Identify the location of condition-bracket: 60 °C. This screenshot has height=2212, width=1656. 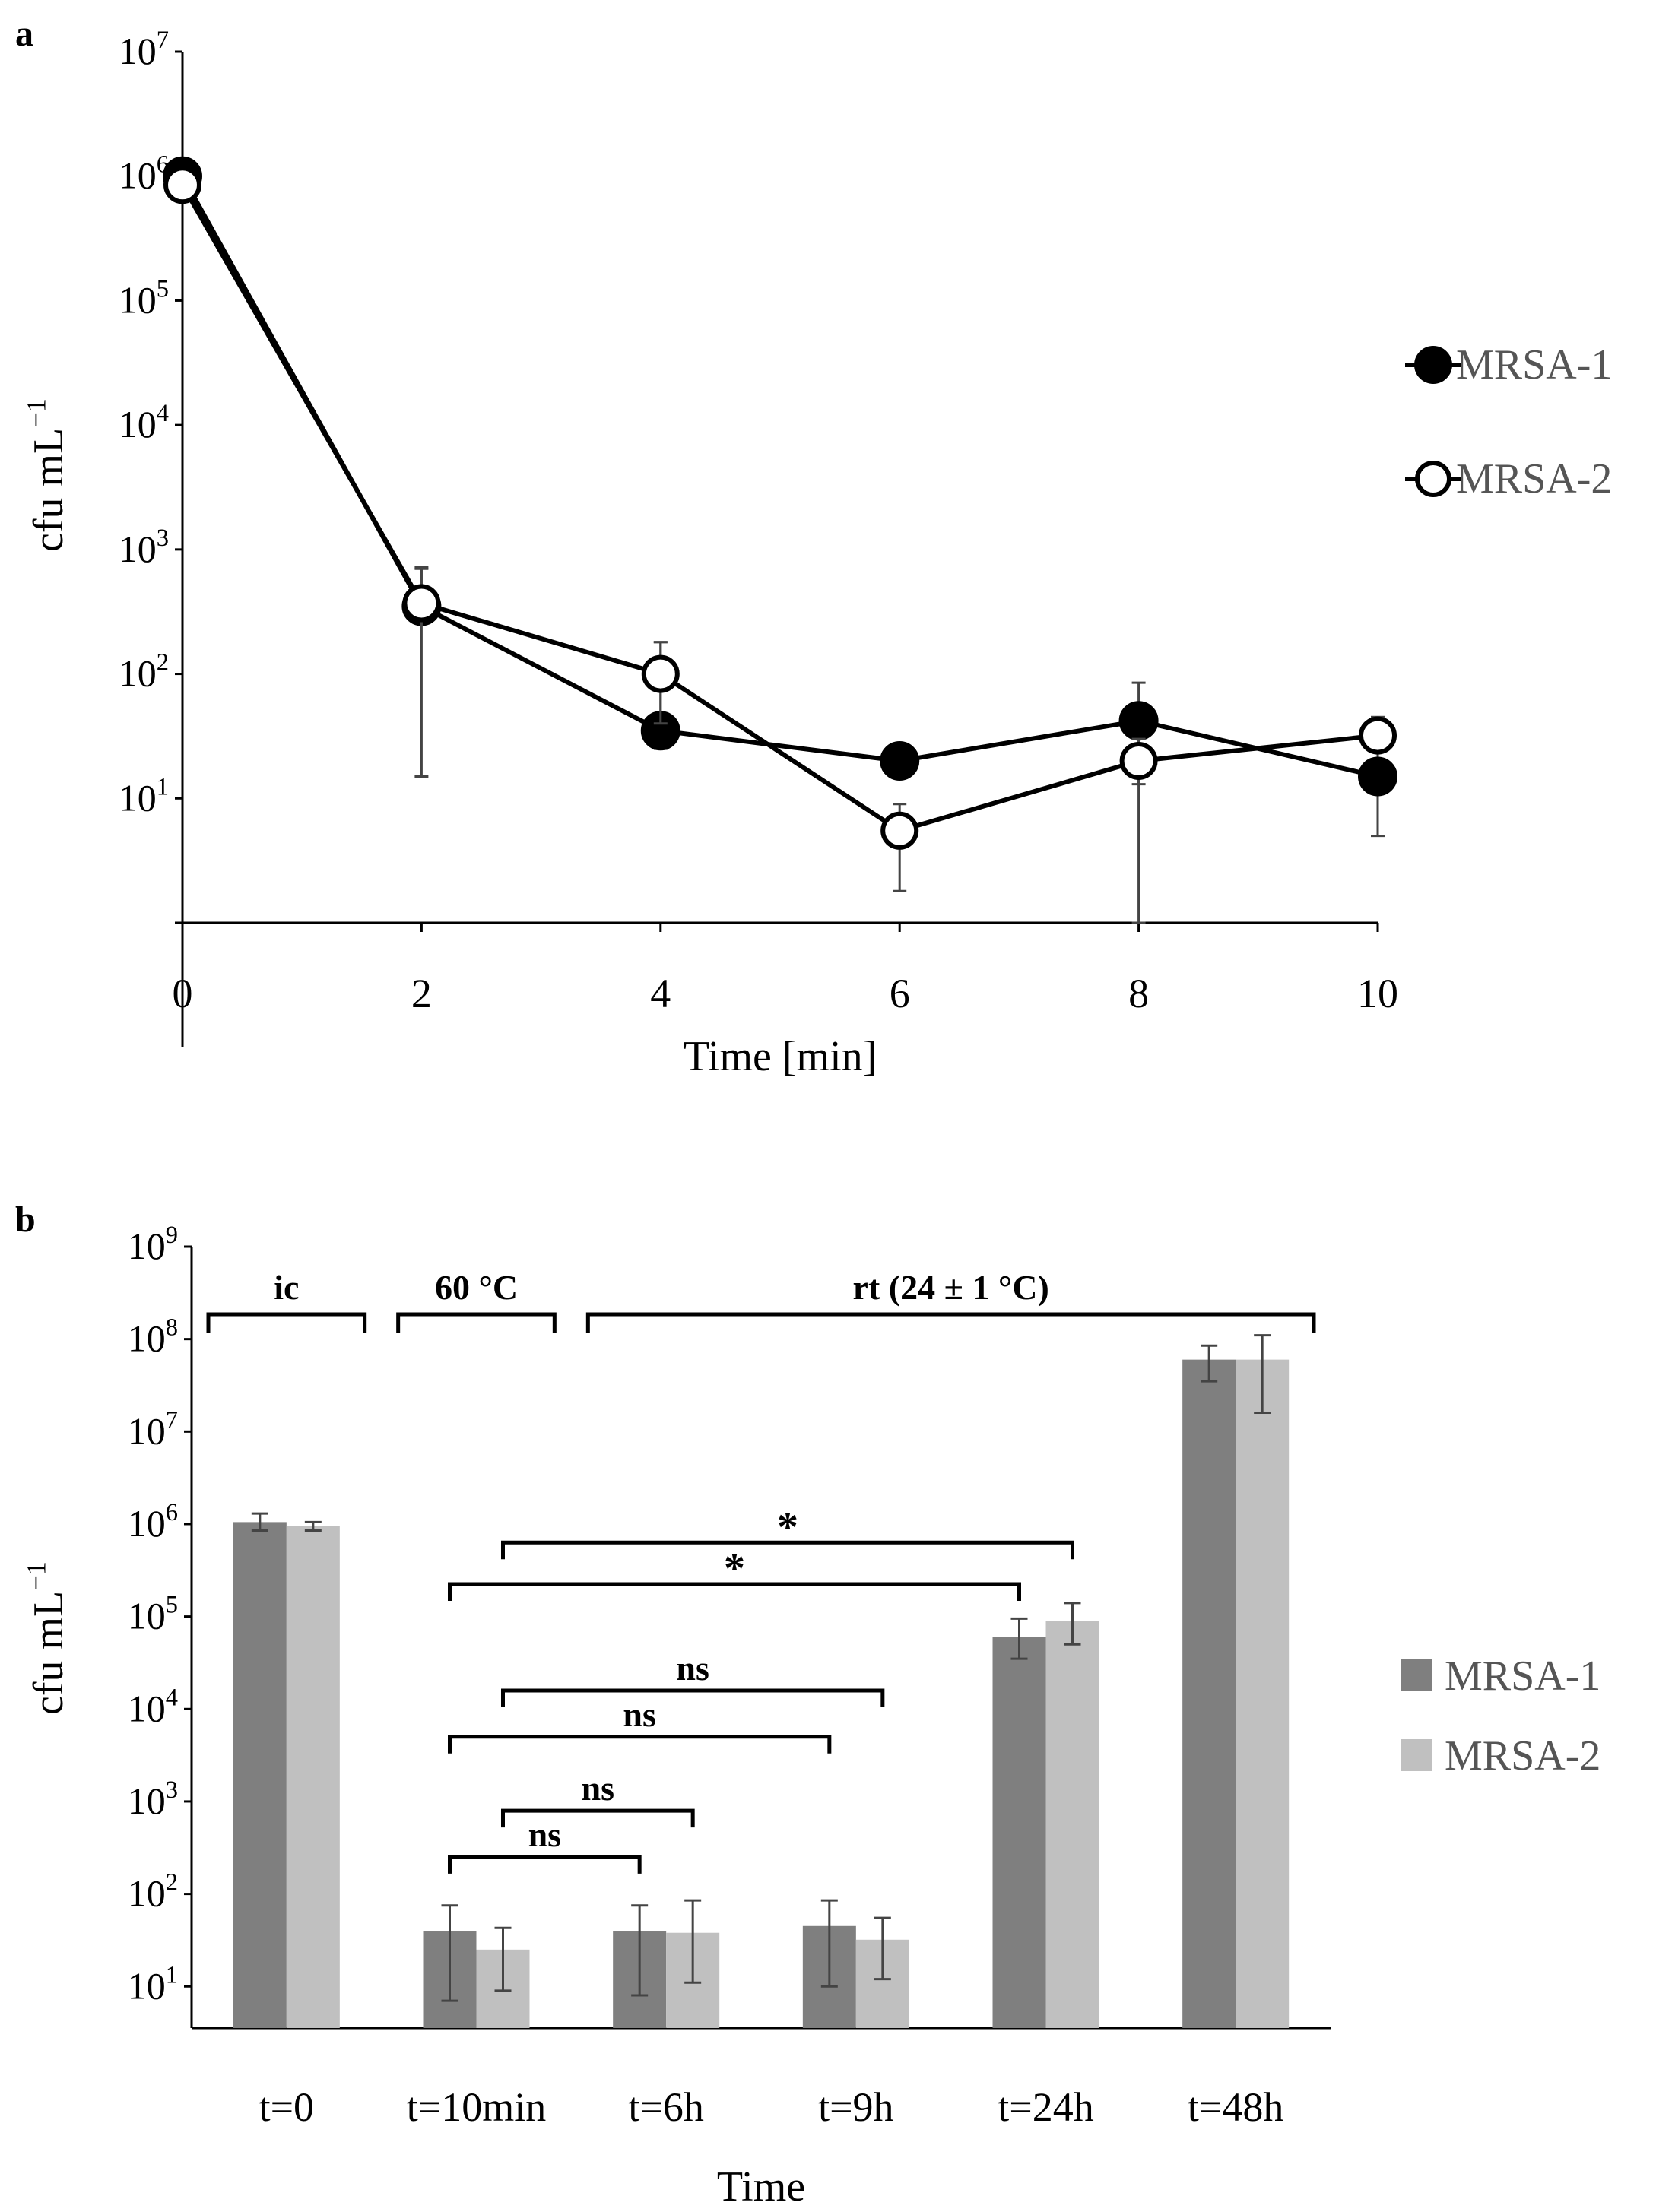
(476, 1300).